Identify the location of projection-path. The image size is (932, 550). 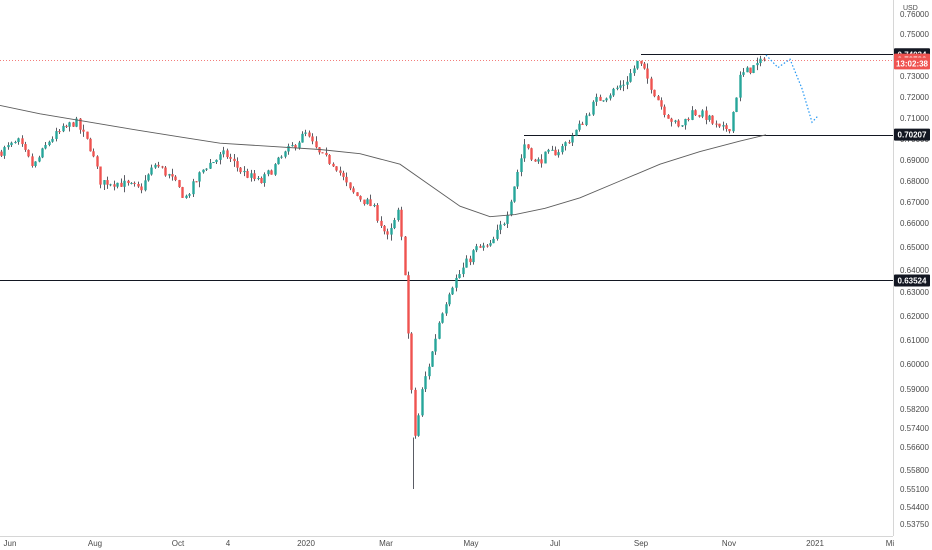
(792, 89).